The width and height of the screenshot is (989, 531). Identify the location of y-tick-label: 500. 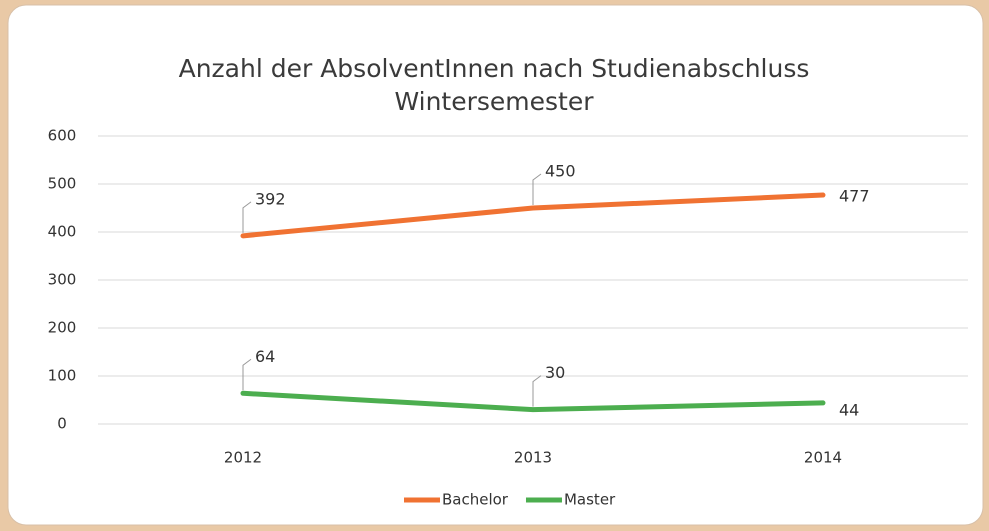
(62, 184).